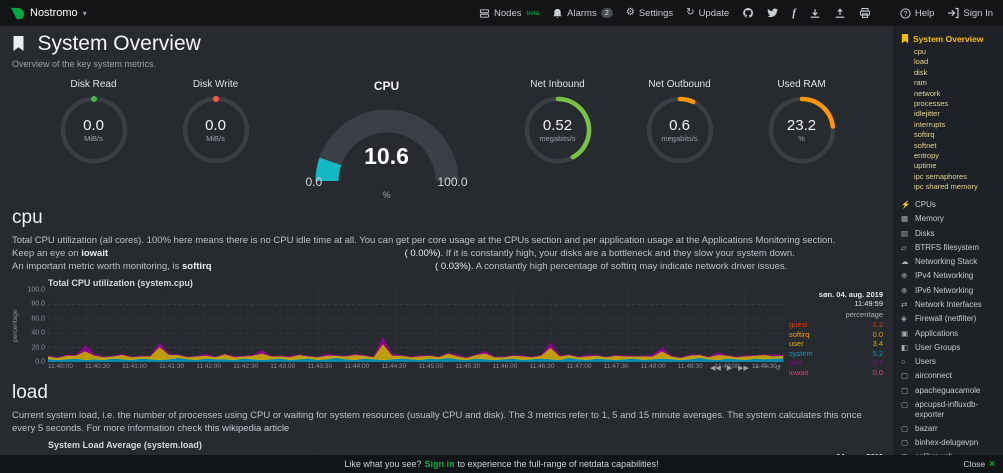  I want to click on footer-signin-link: Sign in, so click(439, 464).